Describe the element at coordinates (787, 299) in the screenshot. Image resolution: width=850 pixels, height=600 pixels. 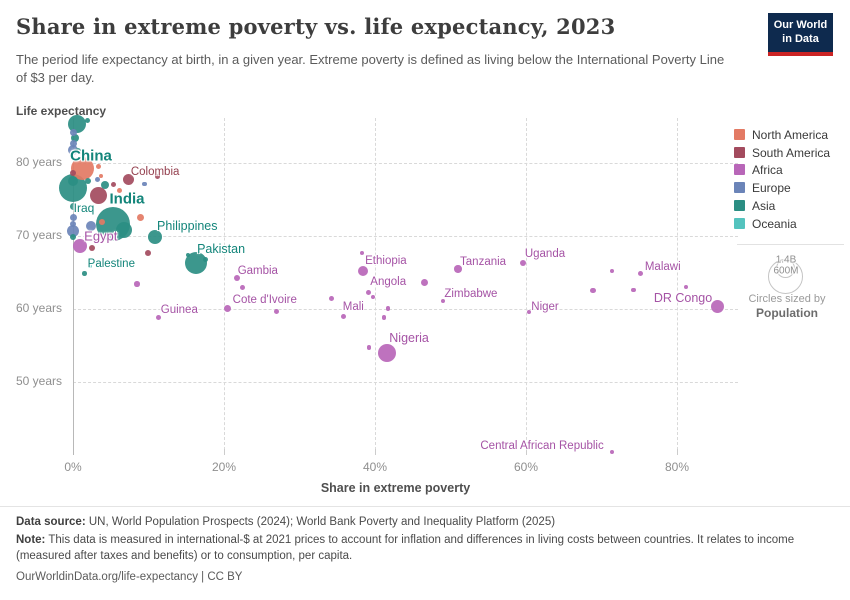
I see `size-legend-caption: Circles sized by` at that location.